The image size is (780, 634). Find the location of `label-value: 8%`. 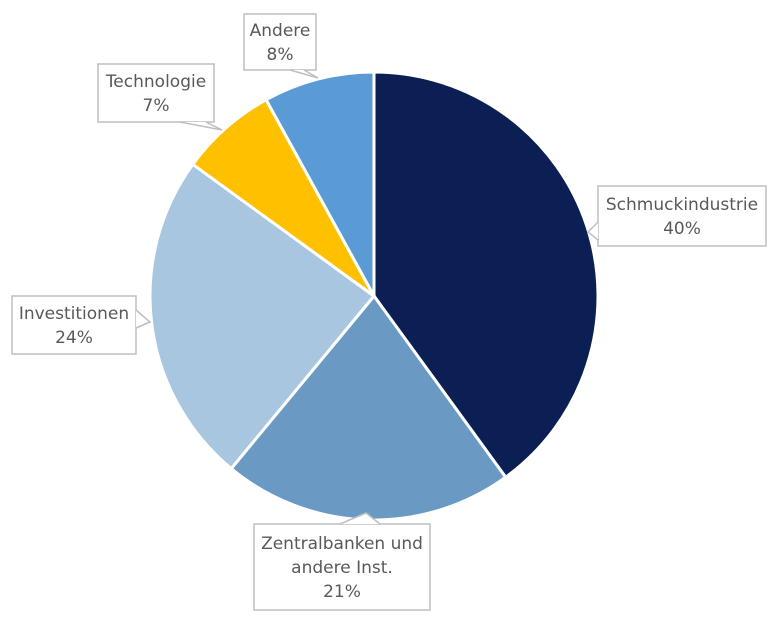

label-value: 8% is located at coordinates (280, 55).